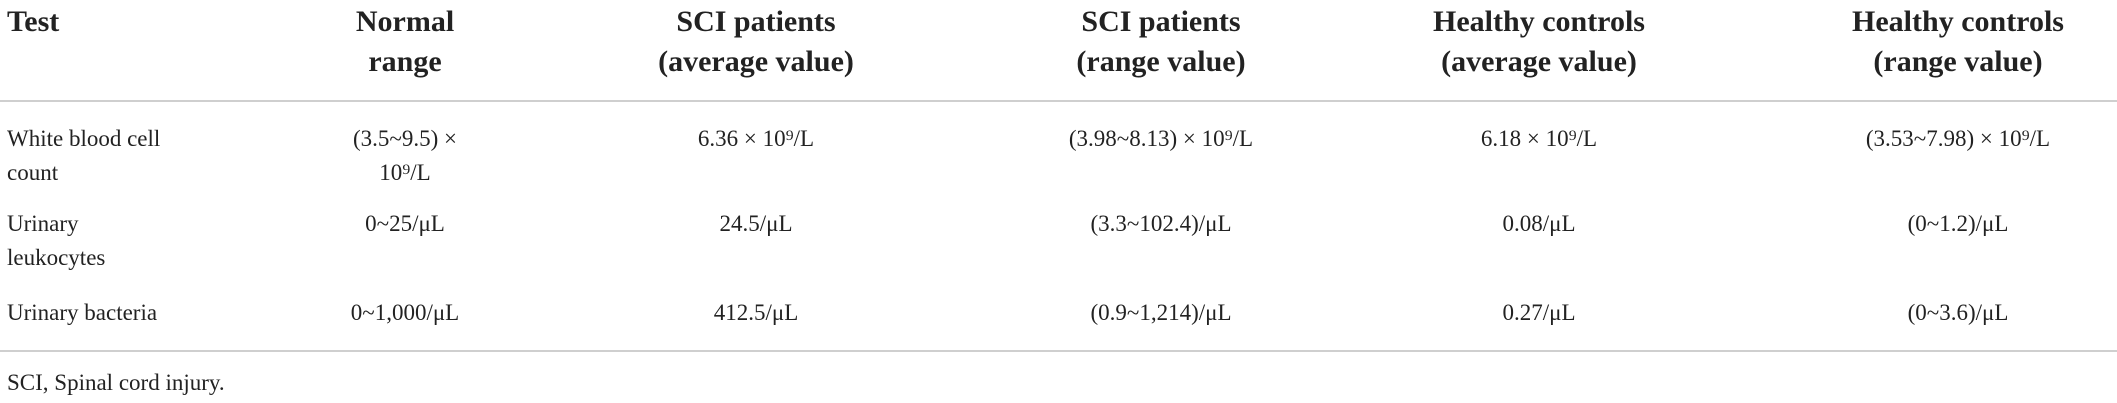 This screenshot has height=403, width=2117. What do you see at coordinates (1058, 101) in the screenshot?
I see `header-rule` at bounding box center [1058, 101].